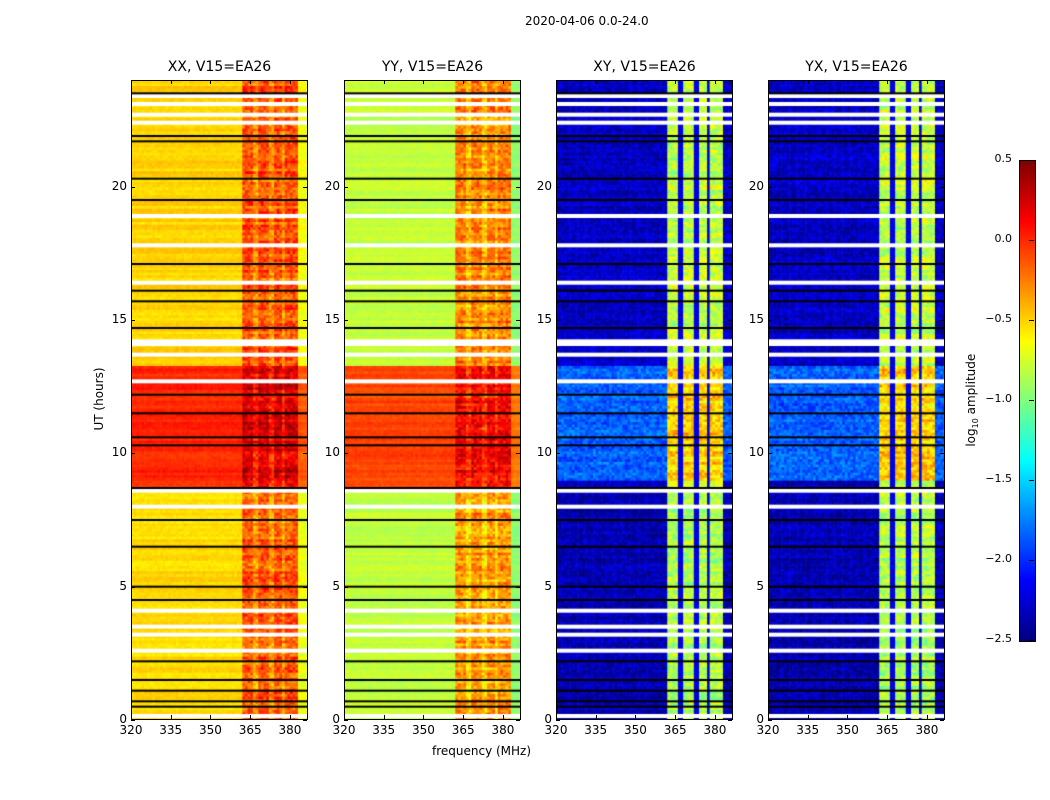 Image resolution: width=1050 pixels, height=800 pixels. I want to click on y-tick-label: 5, so click(548, 585).